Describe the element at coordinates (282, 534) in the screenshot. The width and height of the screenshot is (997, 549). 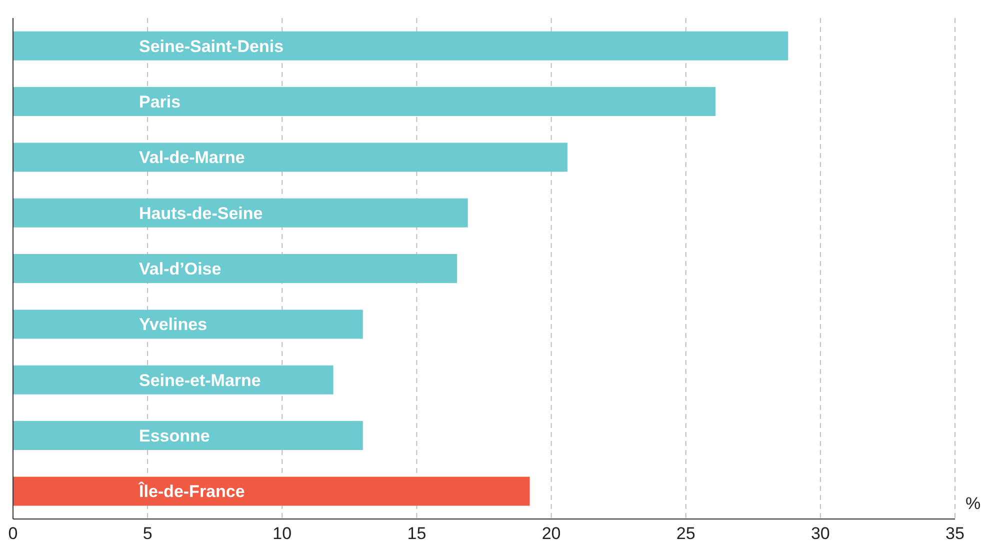
I see `x-tick-label: 10` at that location.